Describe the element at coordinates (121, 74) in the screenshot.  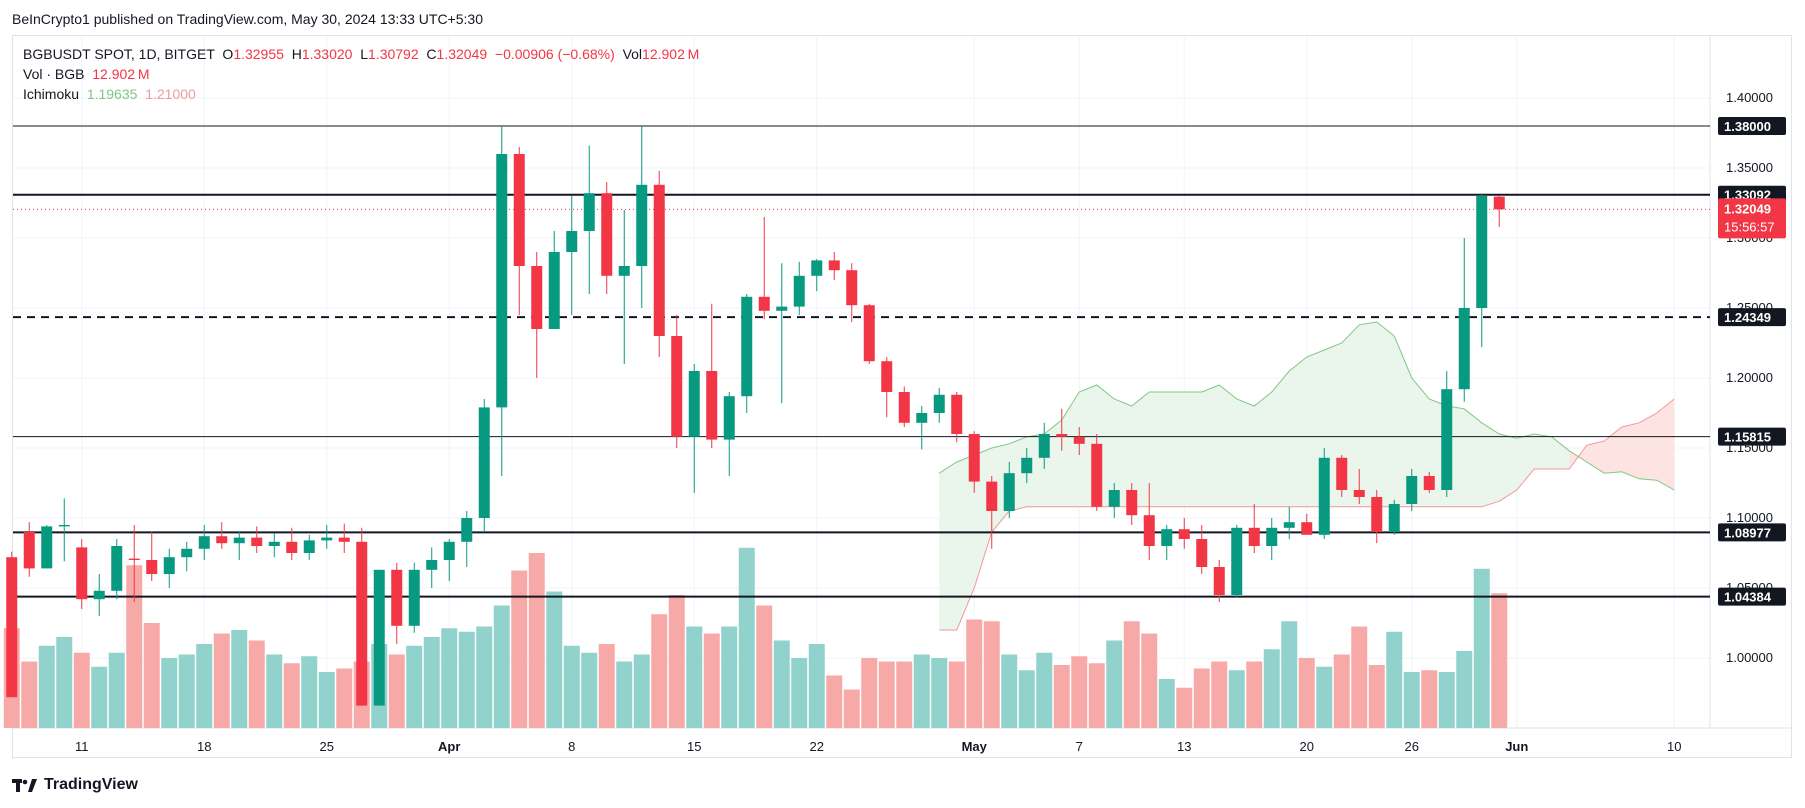
I see `volume-indicator-value: 12.902 M` at that location.